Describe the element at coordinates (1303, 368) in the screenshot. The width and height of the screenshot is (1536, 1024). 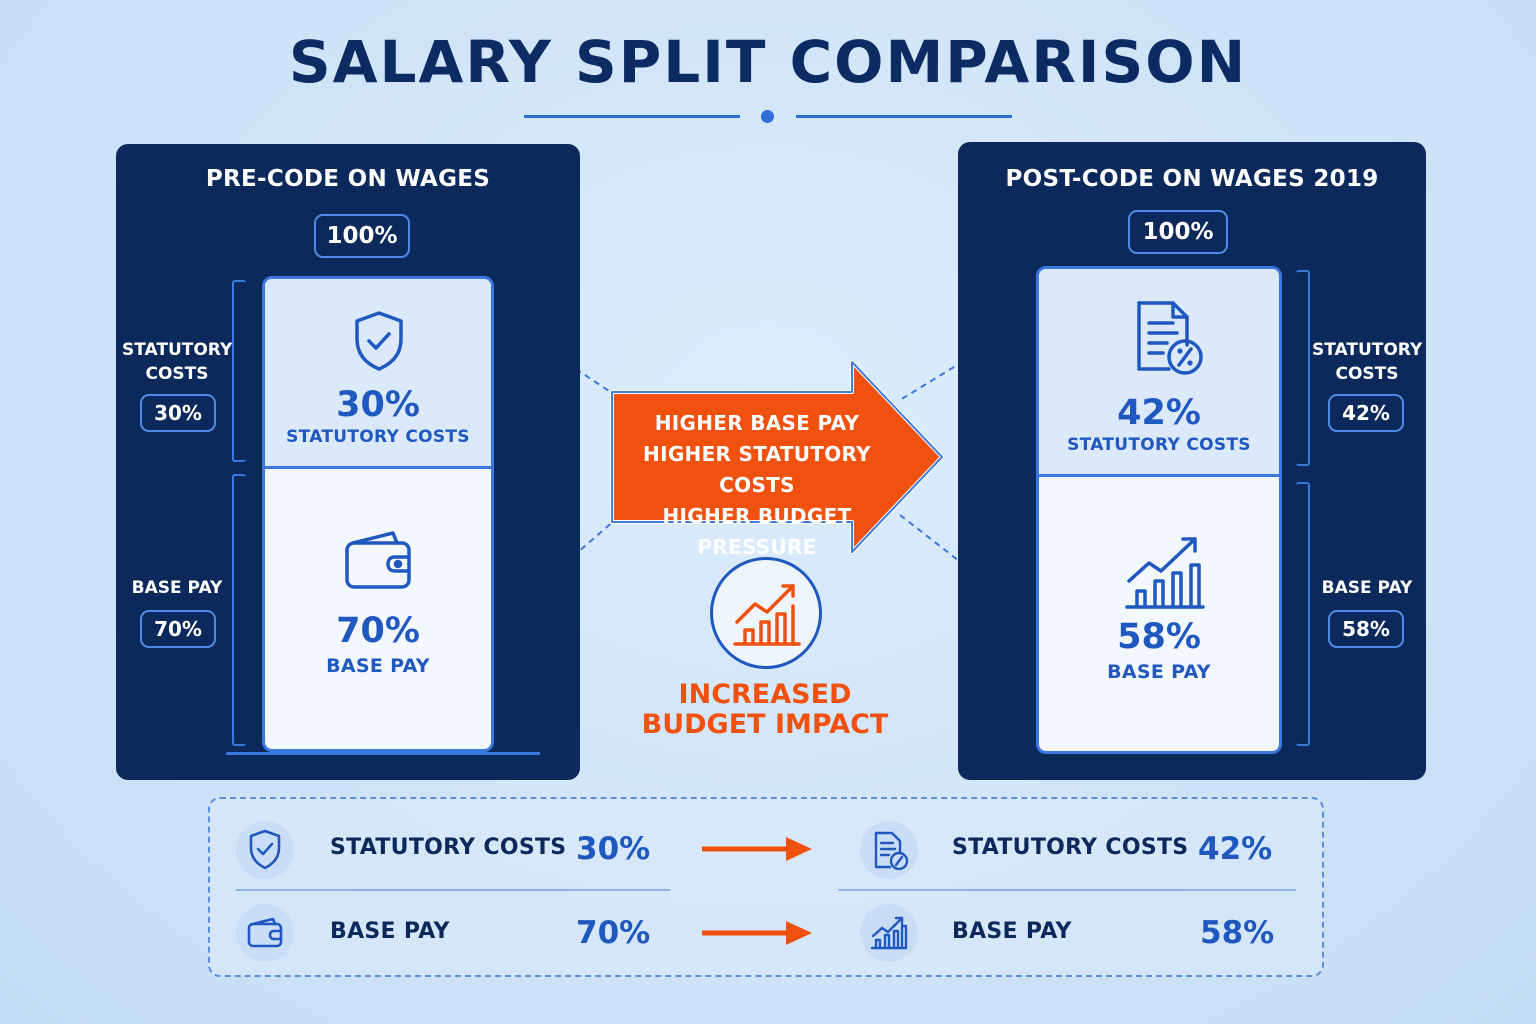
I see `bracket-statutory-post` at that location.